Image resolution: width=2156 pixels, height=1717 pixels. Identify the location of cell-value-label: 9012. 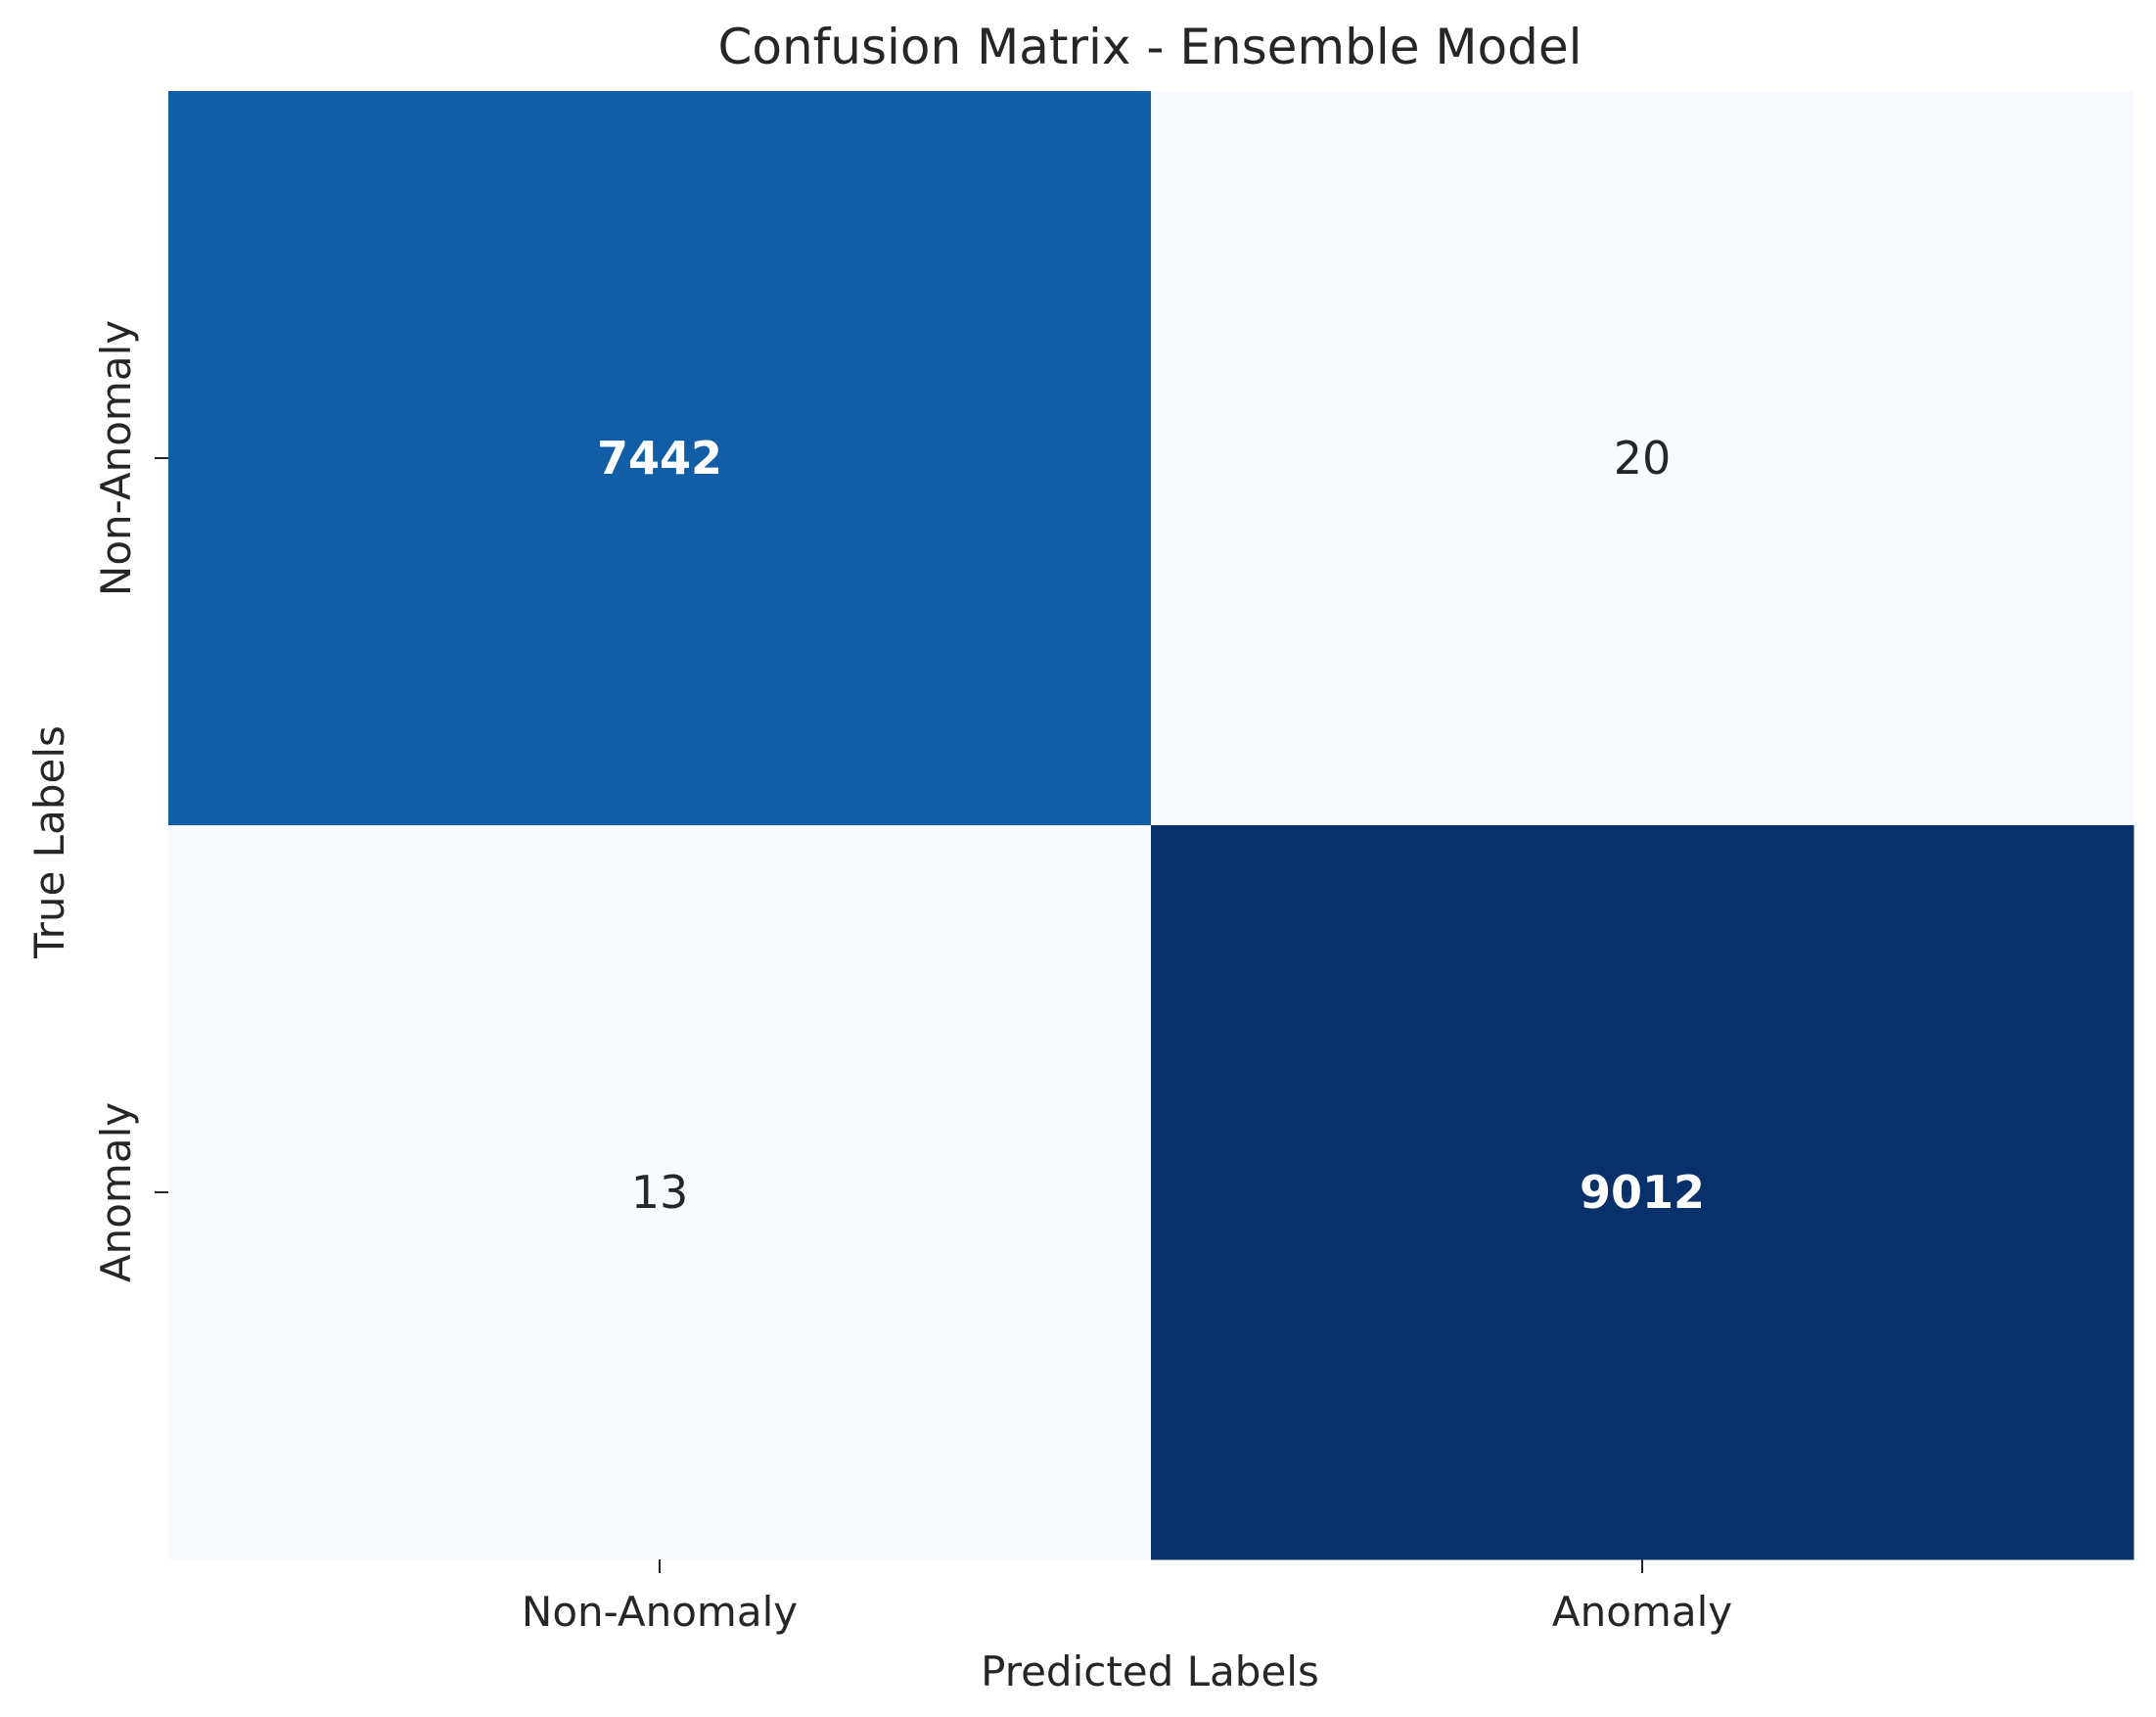
(1642, 1192).